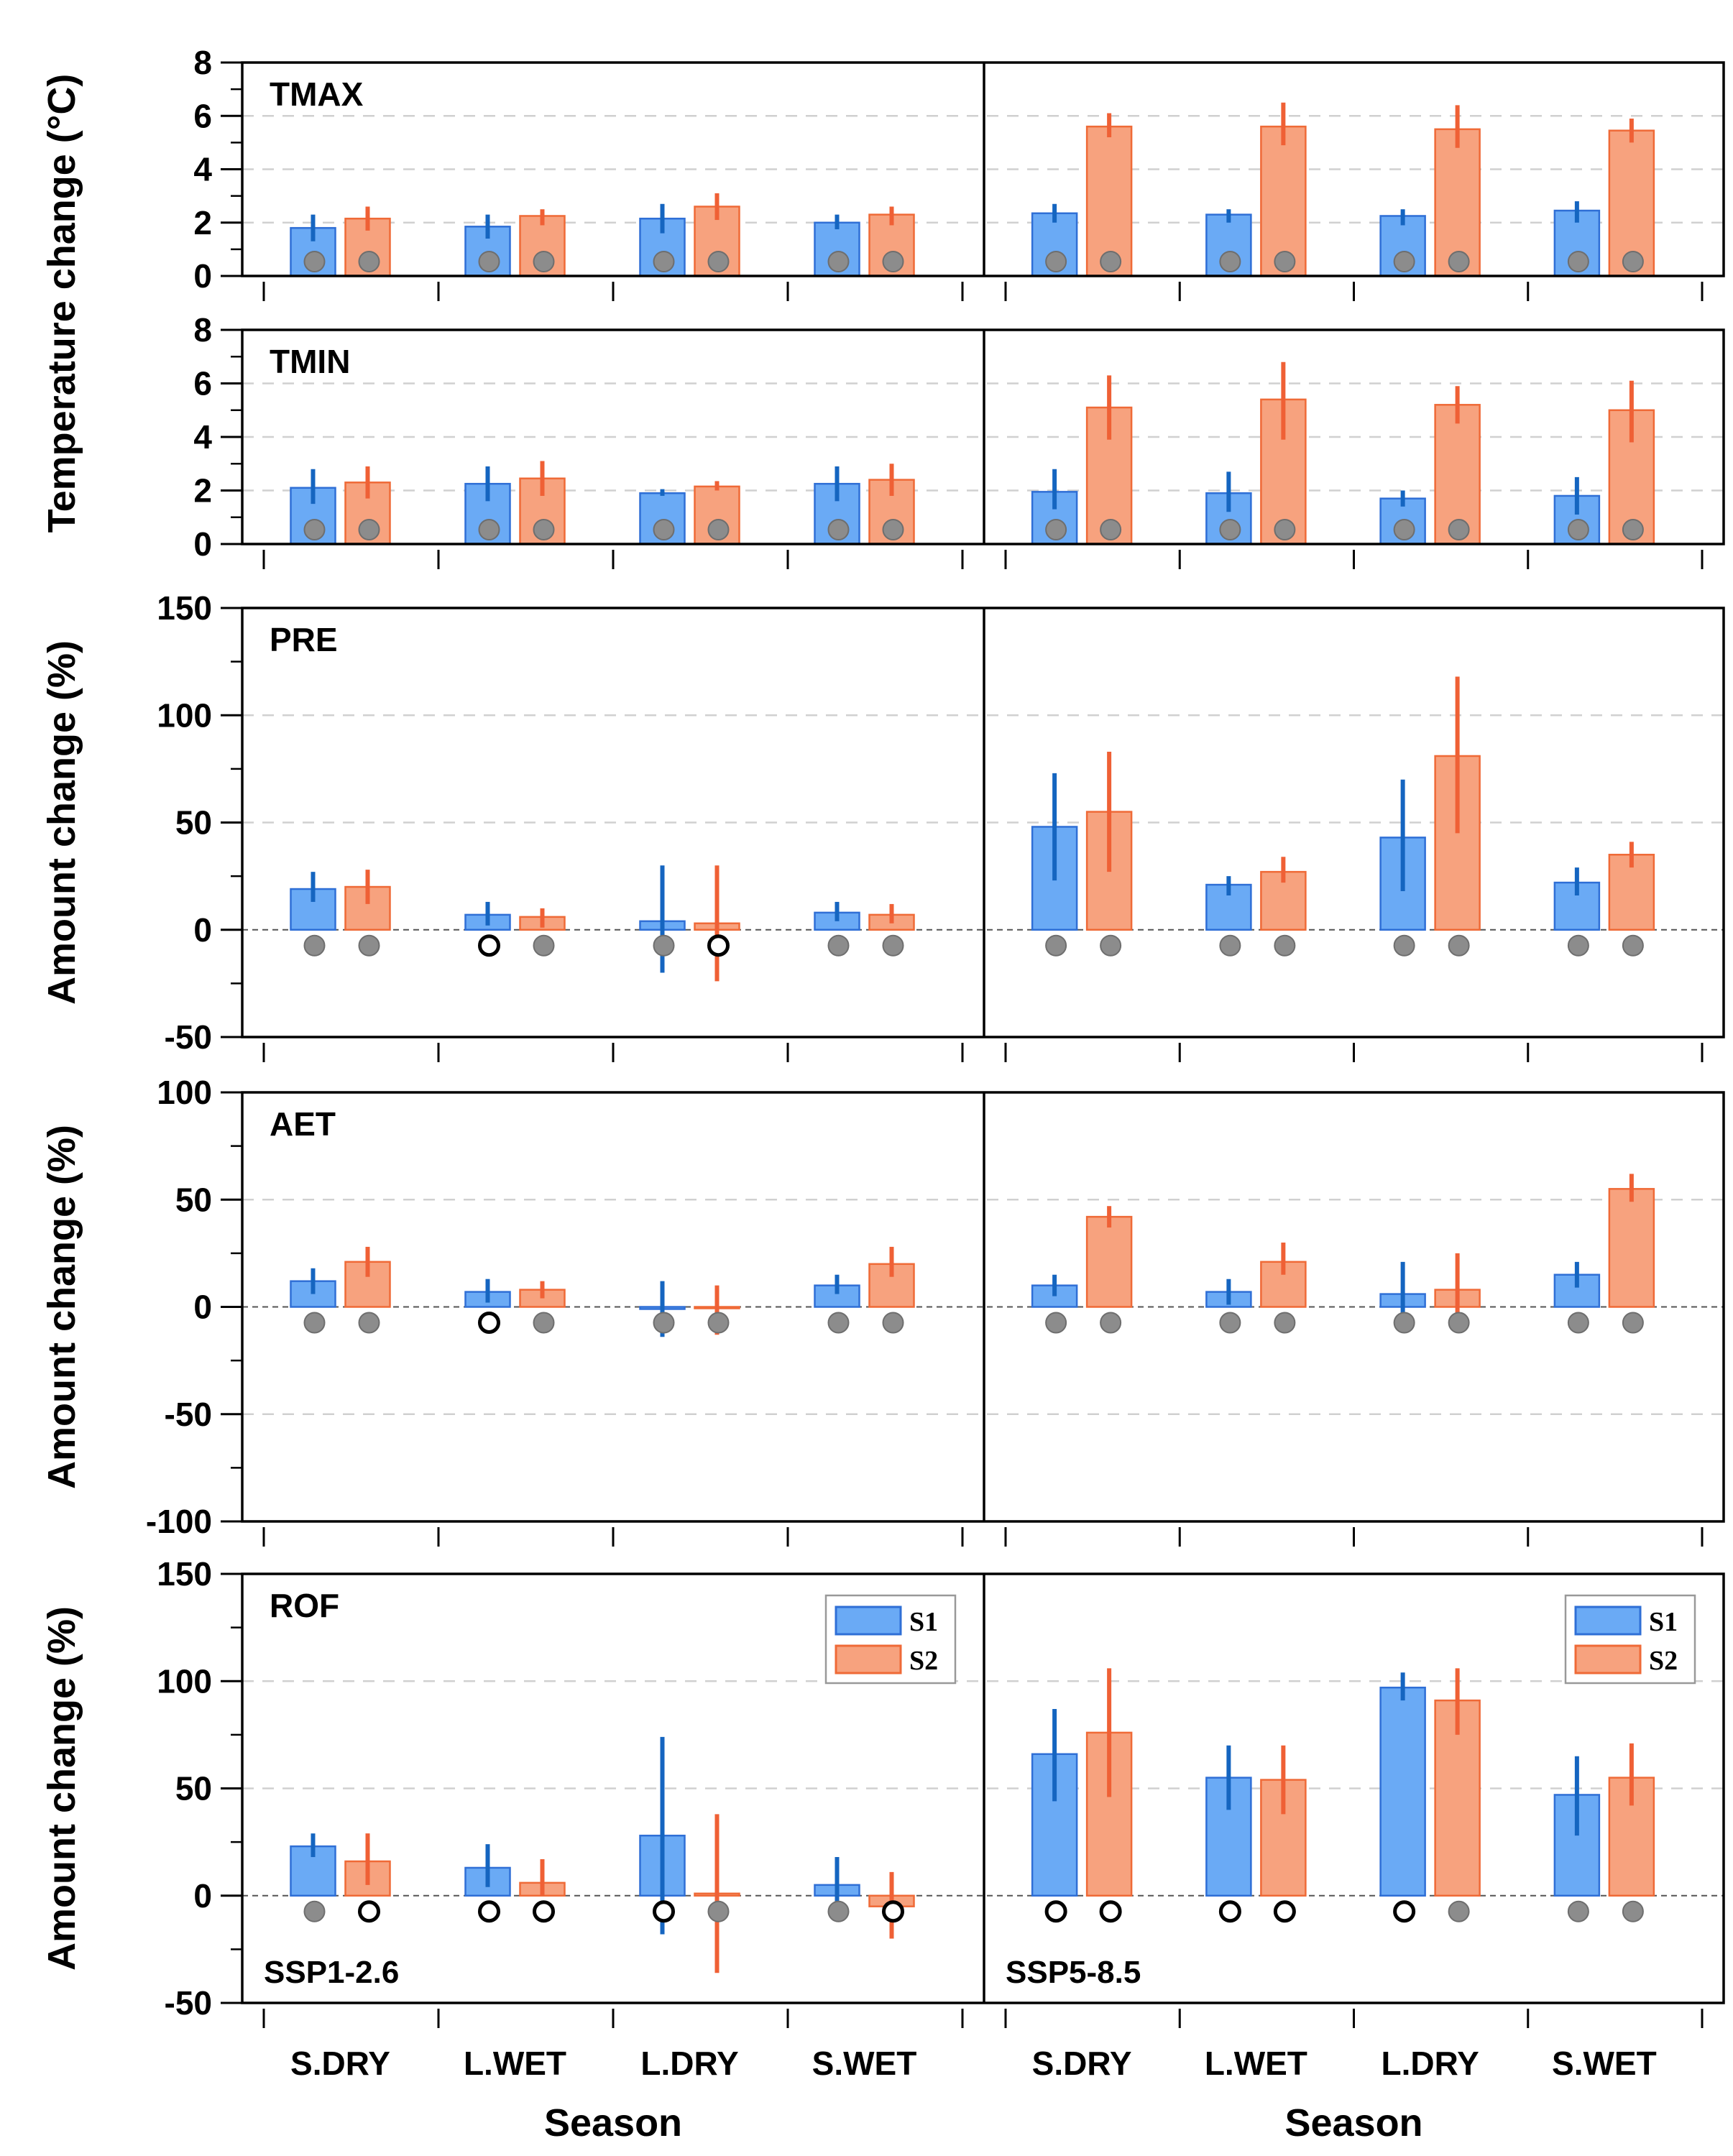  I want to click on panel-label: ROF, so click(304, 1605).